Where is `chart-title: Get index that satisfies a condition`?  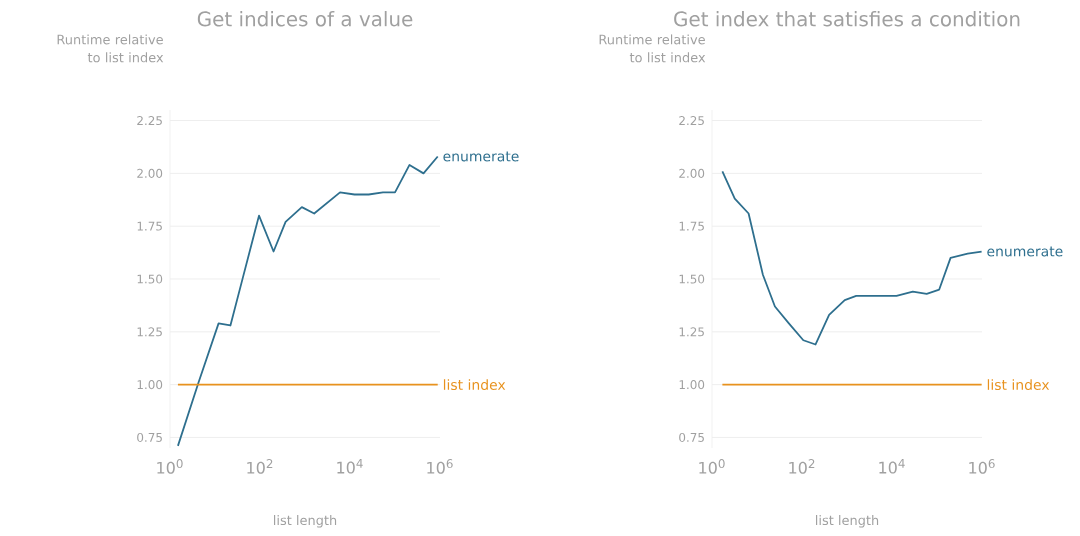 chart-title: Get index that satisfies a condition is located at coordinates (847, 19).